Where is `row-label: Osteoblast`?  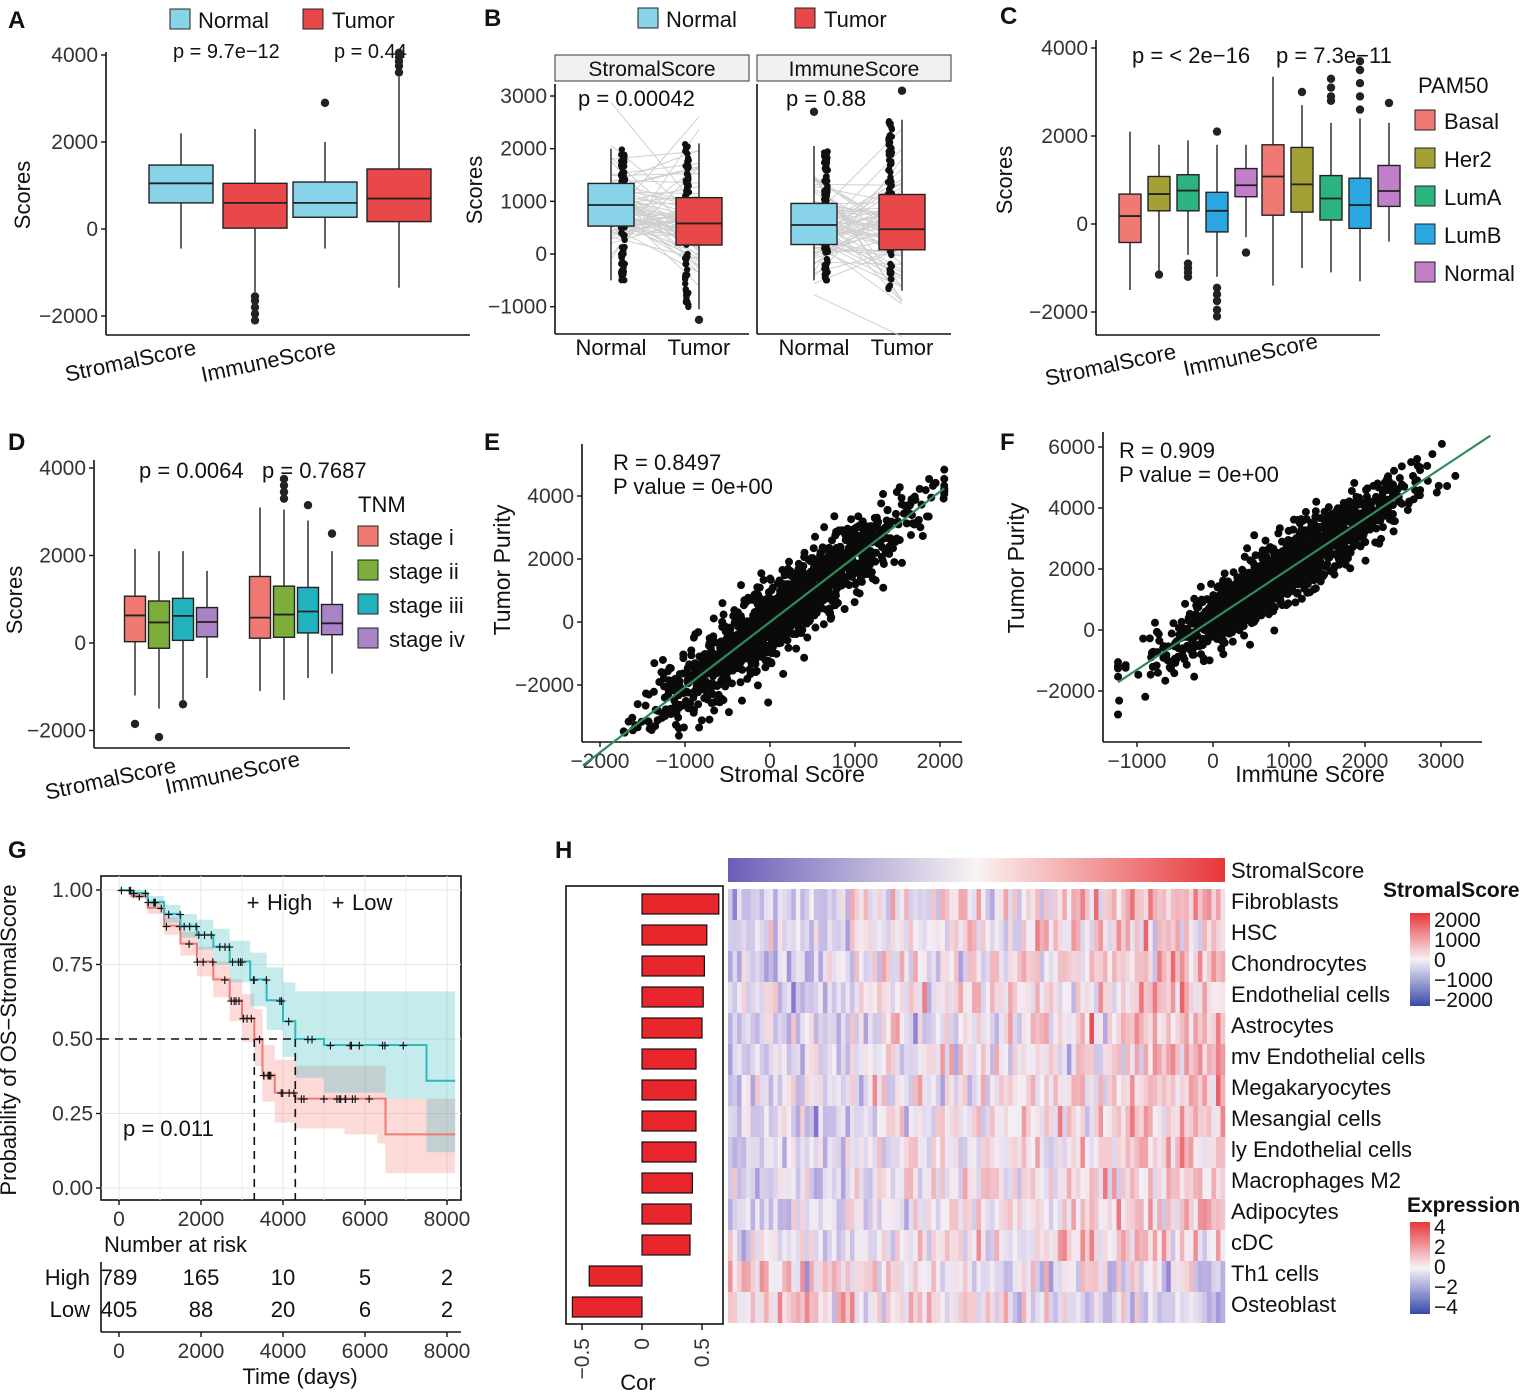 row-label: Osteoblast is located at coordinates (1283, 1304).